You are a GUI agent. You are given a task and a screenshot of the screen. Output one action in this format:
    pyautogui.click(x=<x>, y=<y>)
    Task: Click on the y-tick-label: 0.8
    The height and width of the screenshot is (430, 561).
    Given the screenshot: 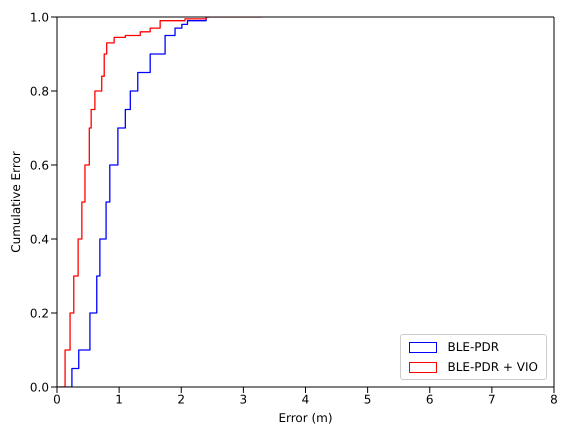 What is the action you would take?
    pyautogui.click(x=39, y=91)
    